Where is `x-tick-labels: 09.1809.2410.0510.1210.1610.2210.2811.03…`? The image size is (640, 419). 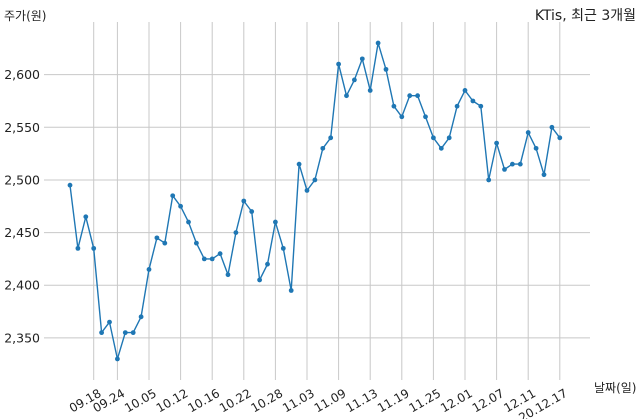 x-tick-labels: 09.1809.2410.0510.1210.1610.2210.2811.03… is located at coordinates (318, 402).